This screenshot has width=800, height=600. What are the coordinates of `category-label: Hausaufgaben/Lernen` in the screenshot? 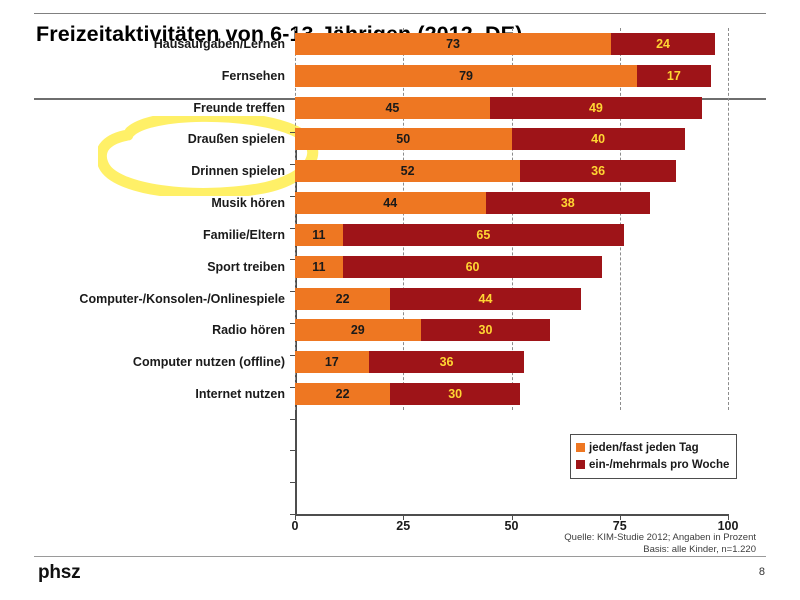 It's located at (219, 43).